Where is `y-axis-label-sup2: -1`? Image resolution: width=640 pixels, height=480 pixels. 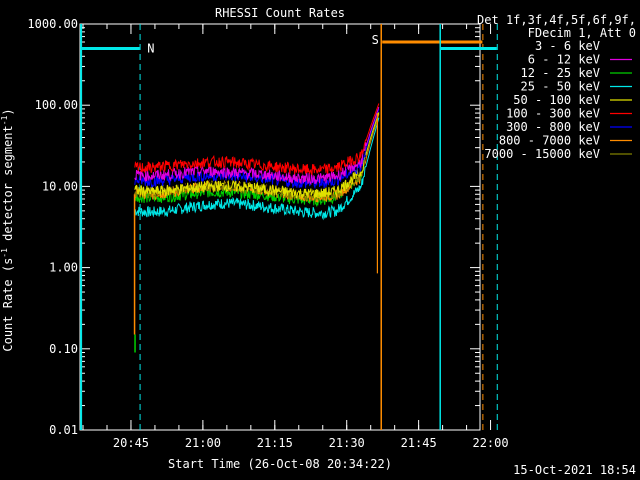 y-axis-label-sup2: -1 is located at coordinates (4, 120).